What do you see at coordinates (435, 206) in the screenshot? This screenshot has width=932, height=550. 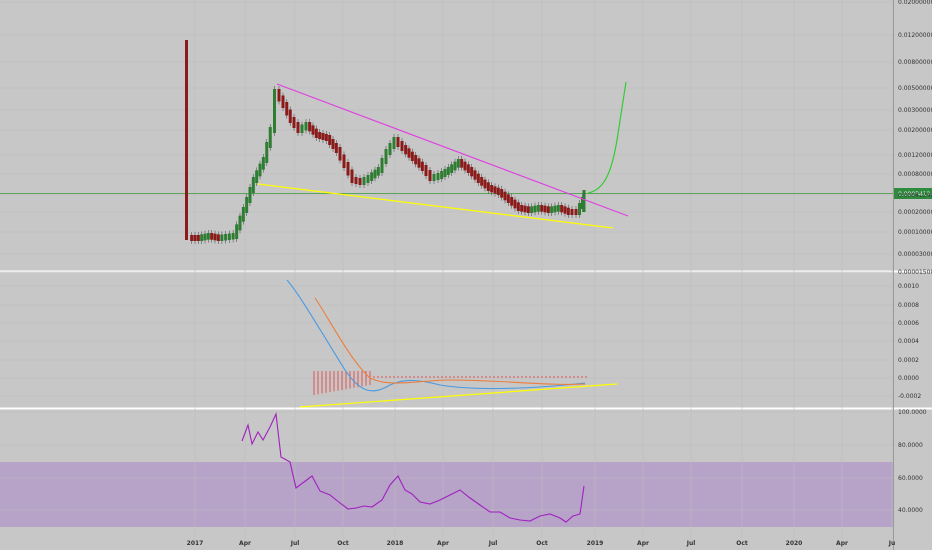 I see `support-trendline` at bounding box center [435, 206].